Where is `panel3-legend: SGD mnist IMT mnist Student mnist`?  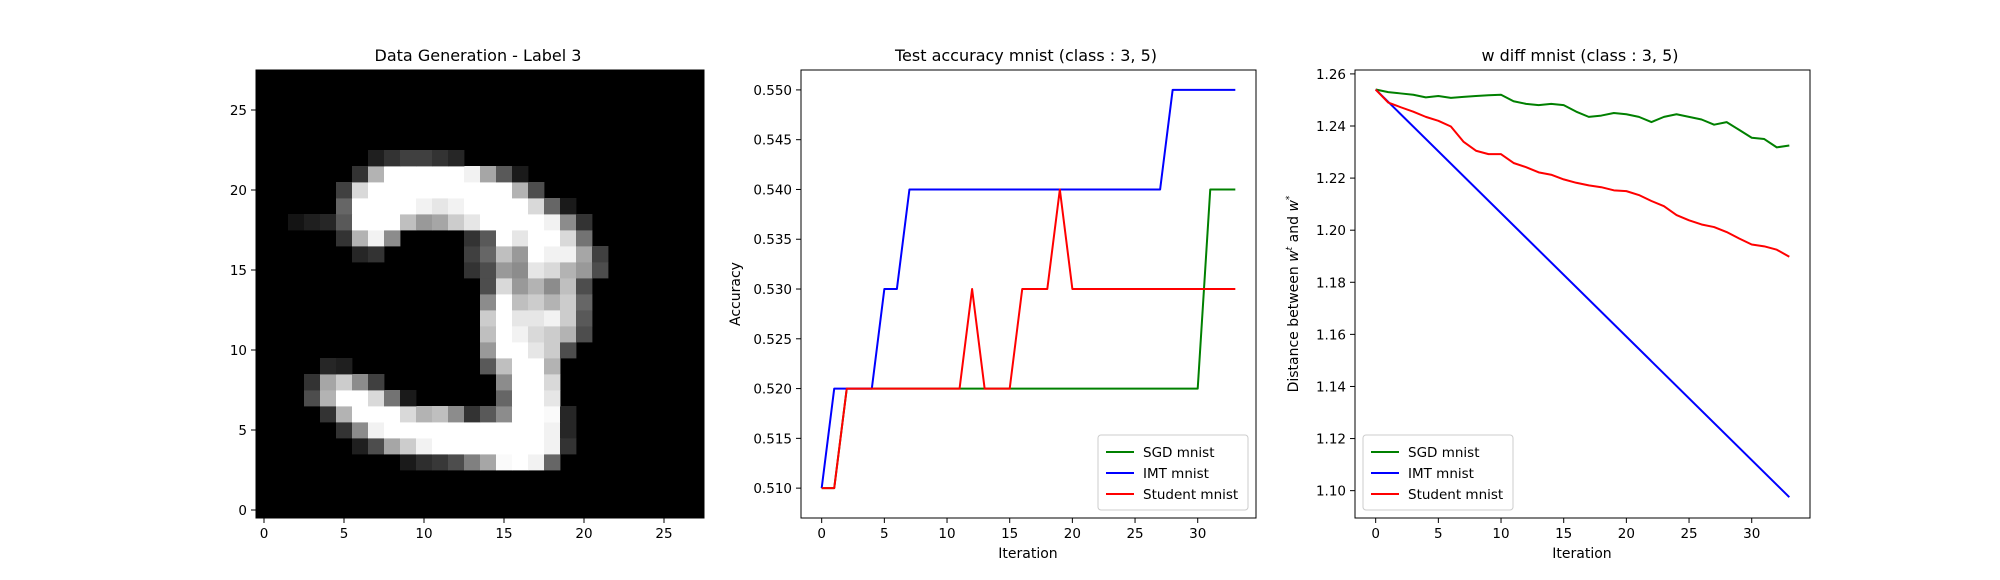 panel3-legend: SGD mnist IMT mnist Student mnist is located at coordinates (1438, 472).